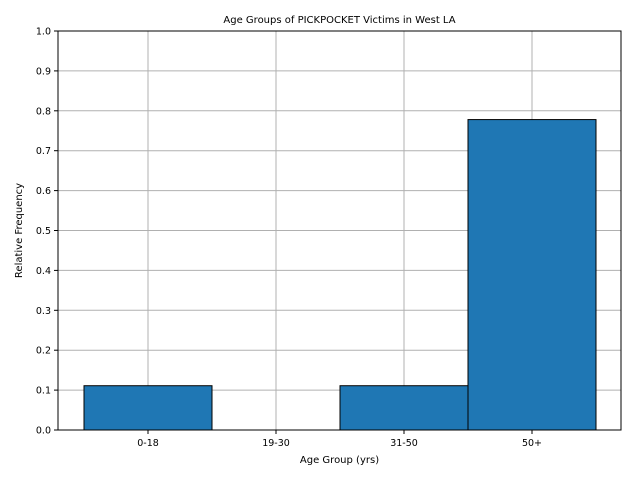 This screenshot has height=480, width=640. Describe the element at coordinates (43, 111) in the screenshot. I see `y-tick-label: 0.8` at that location.